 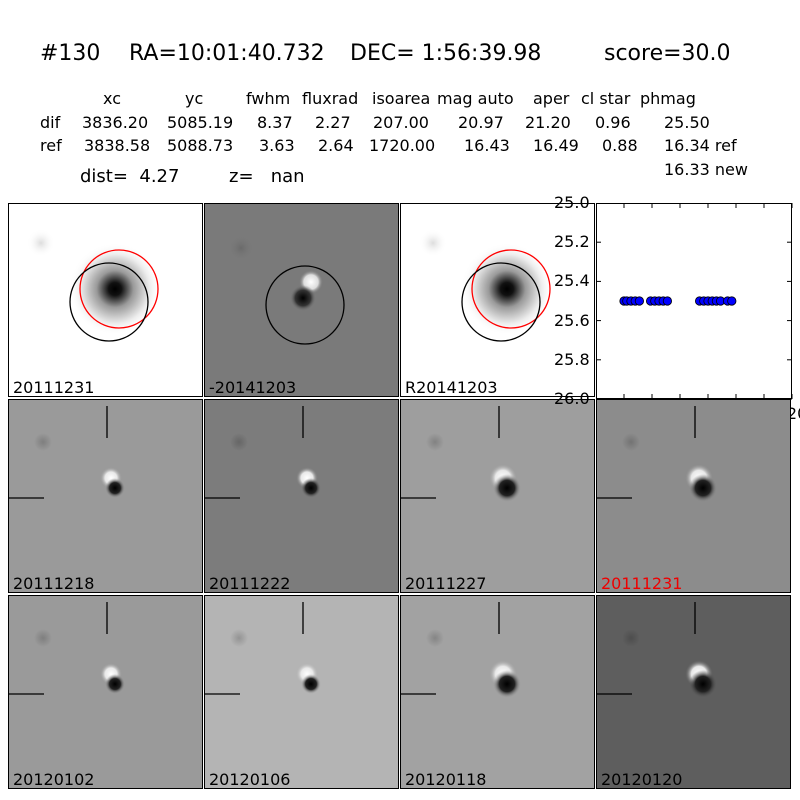 What do you see at coordinates (50, 122) in the screenshot?
I see `row-dif-label: dif` at bounding box center [50, 122].